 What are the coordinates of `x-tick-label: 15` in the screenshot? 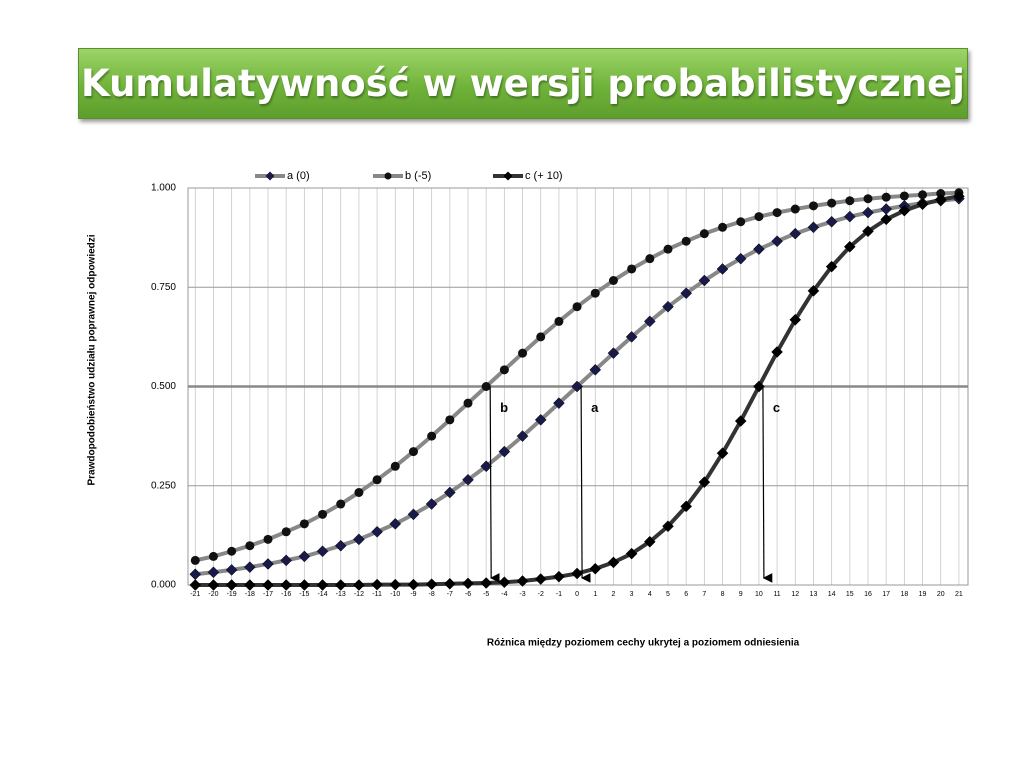 It's located at (850, 594).